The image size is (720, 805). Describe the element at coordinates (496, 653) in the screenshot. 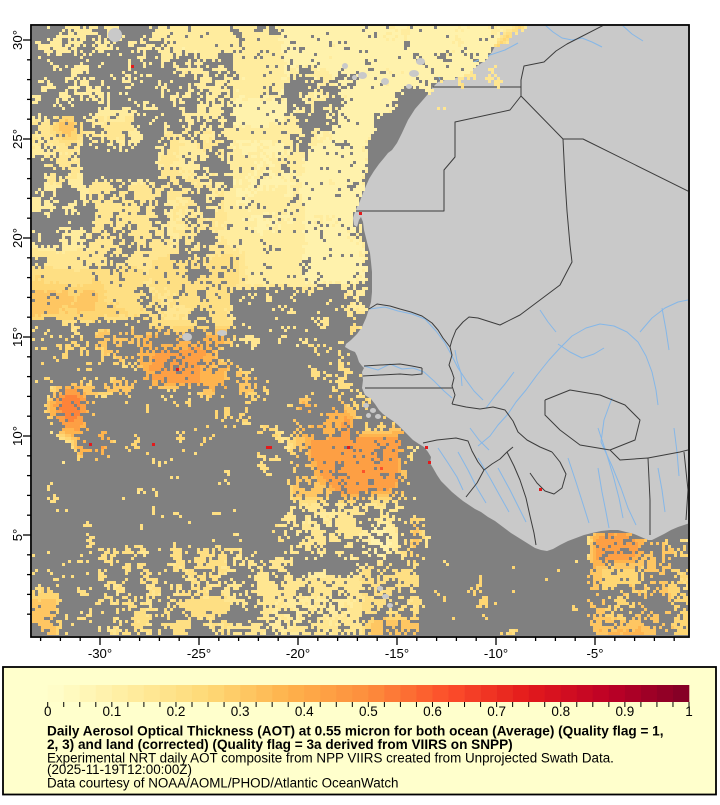

I see `svg-text: -10°` at that location.